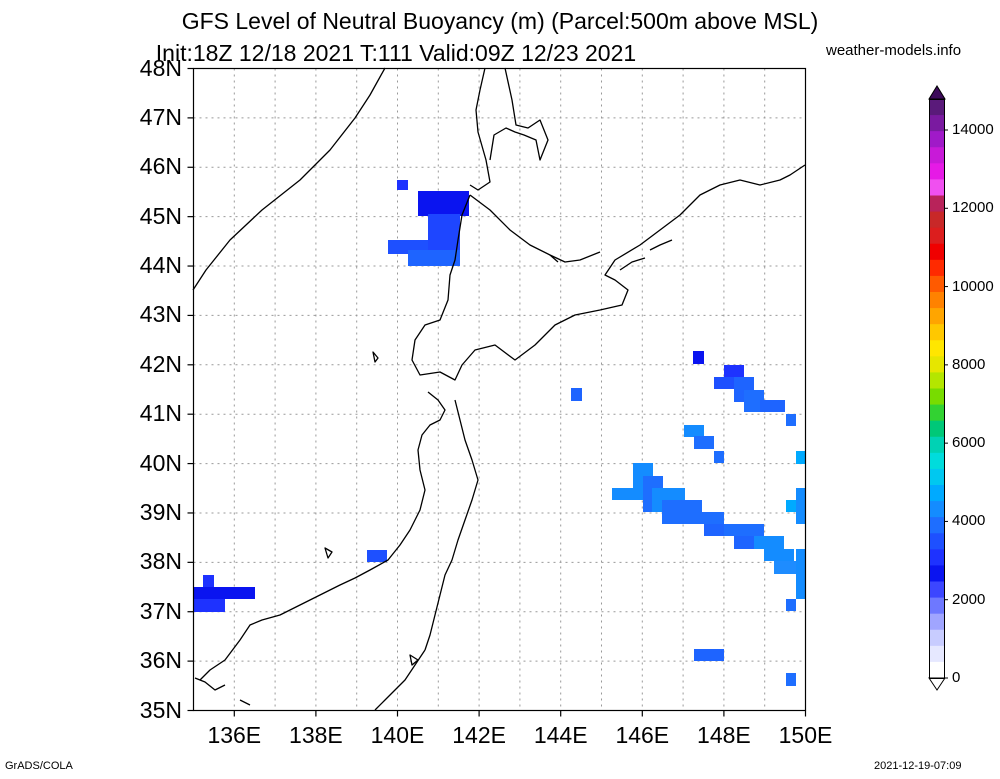 This screenshot has width=1000, height=779. I want to click on colorbar-label: 12000, so click(973, 208).